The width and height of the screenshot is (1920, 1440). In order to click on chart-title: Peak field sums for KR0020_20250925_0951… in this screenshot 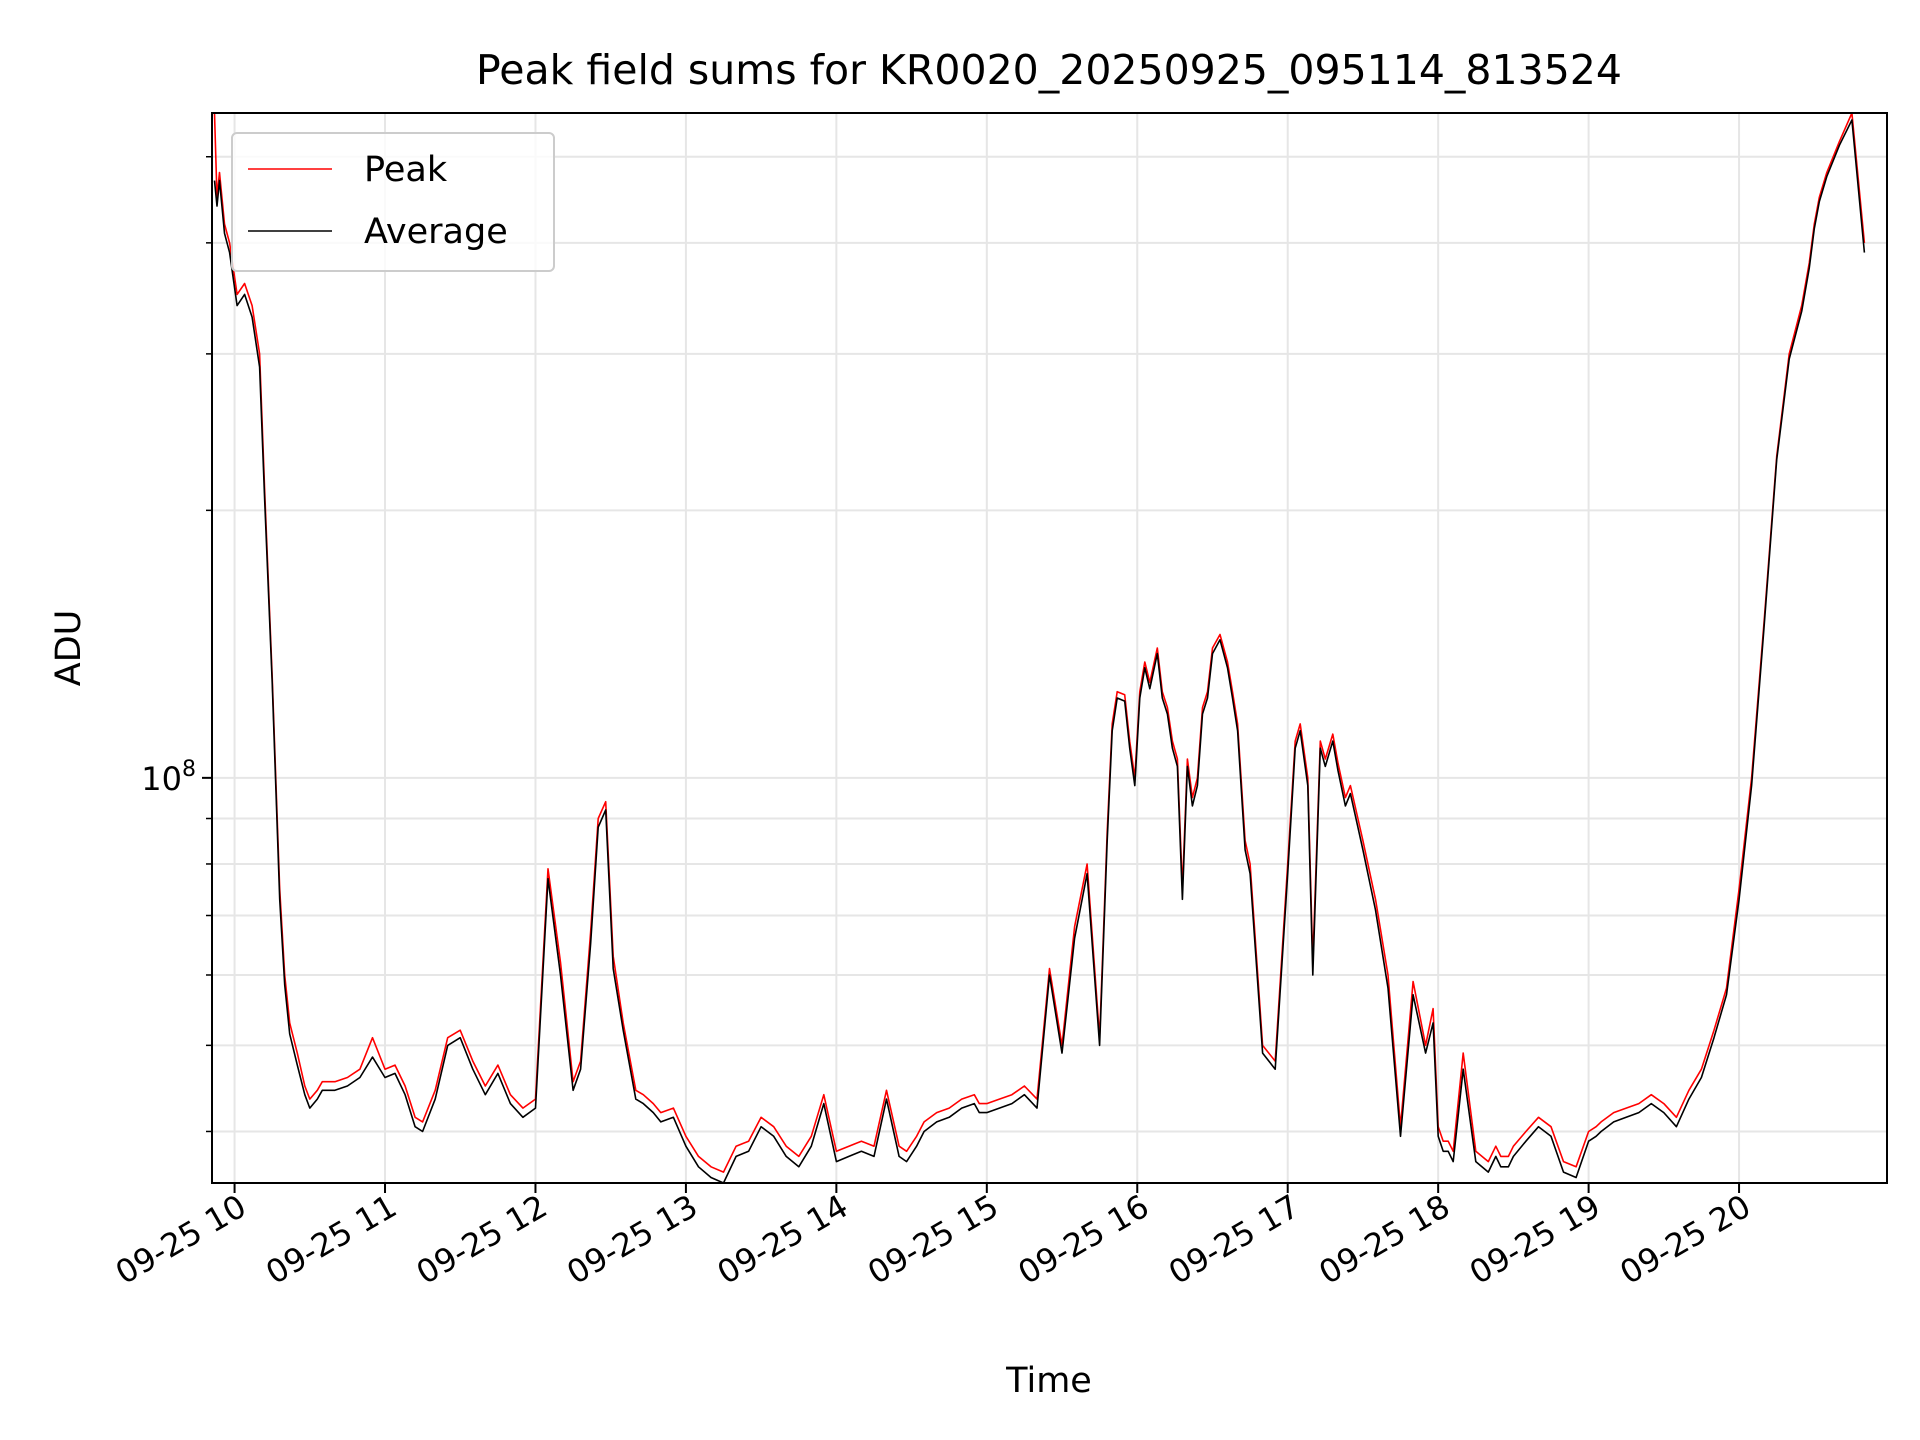, I will do `click(1049, 70)`.